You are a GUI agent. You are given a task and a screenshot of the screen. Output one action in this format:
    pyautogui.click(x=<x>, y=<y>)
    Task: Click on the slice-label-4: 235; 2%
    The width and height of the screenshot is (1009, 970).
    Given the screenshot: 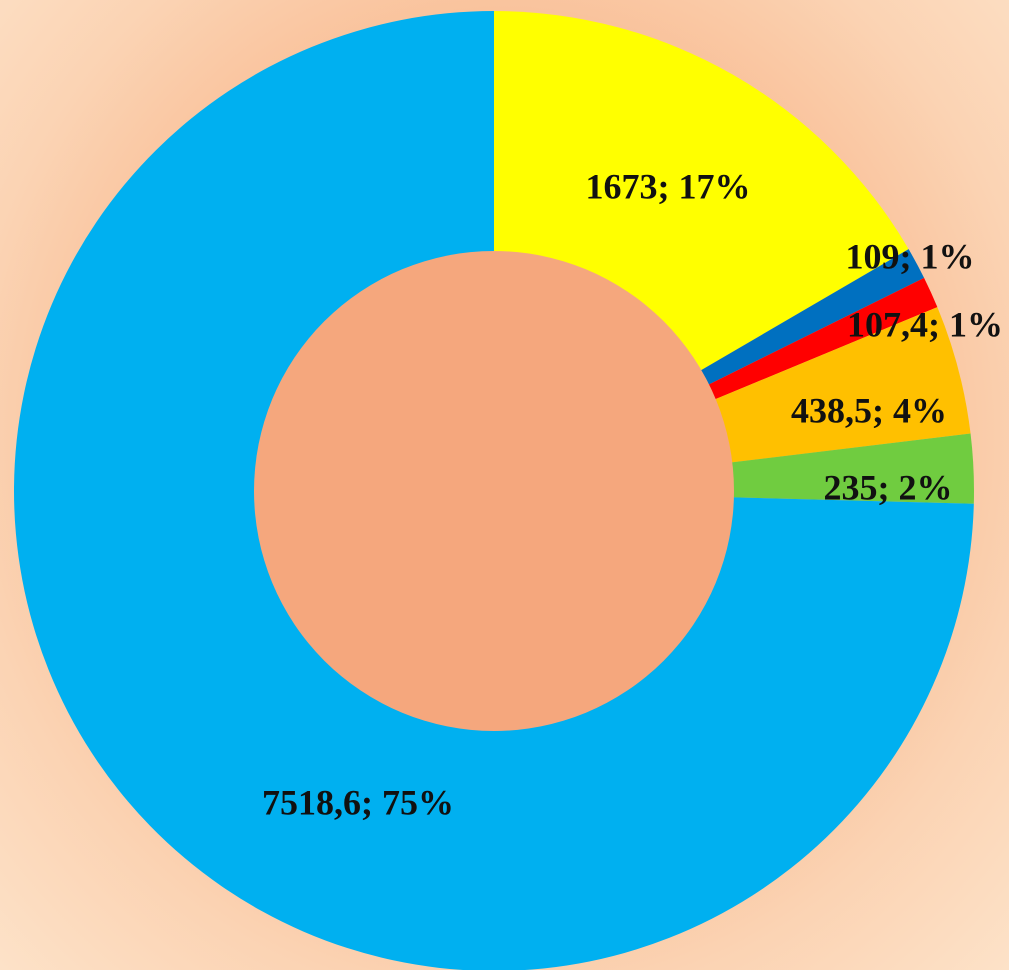 What is the action you would take?
    pyautogui.click(x=888, y=487)
    